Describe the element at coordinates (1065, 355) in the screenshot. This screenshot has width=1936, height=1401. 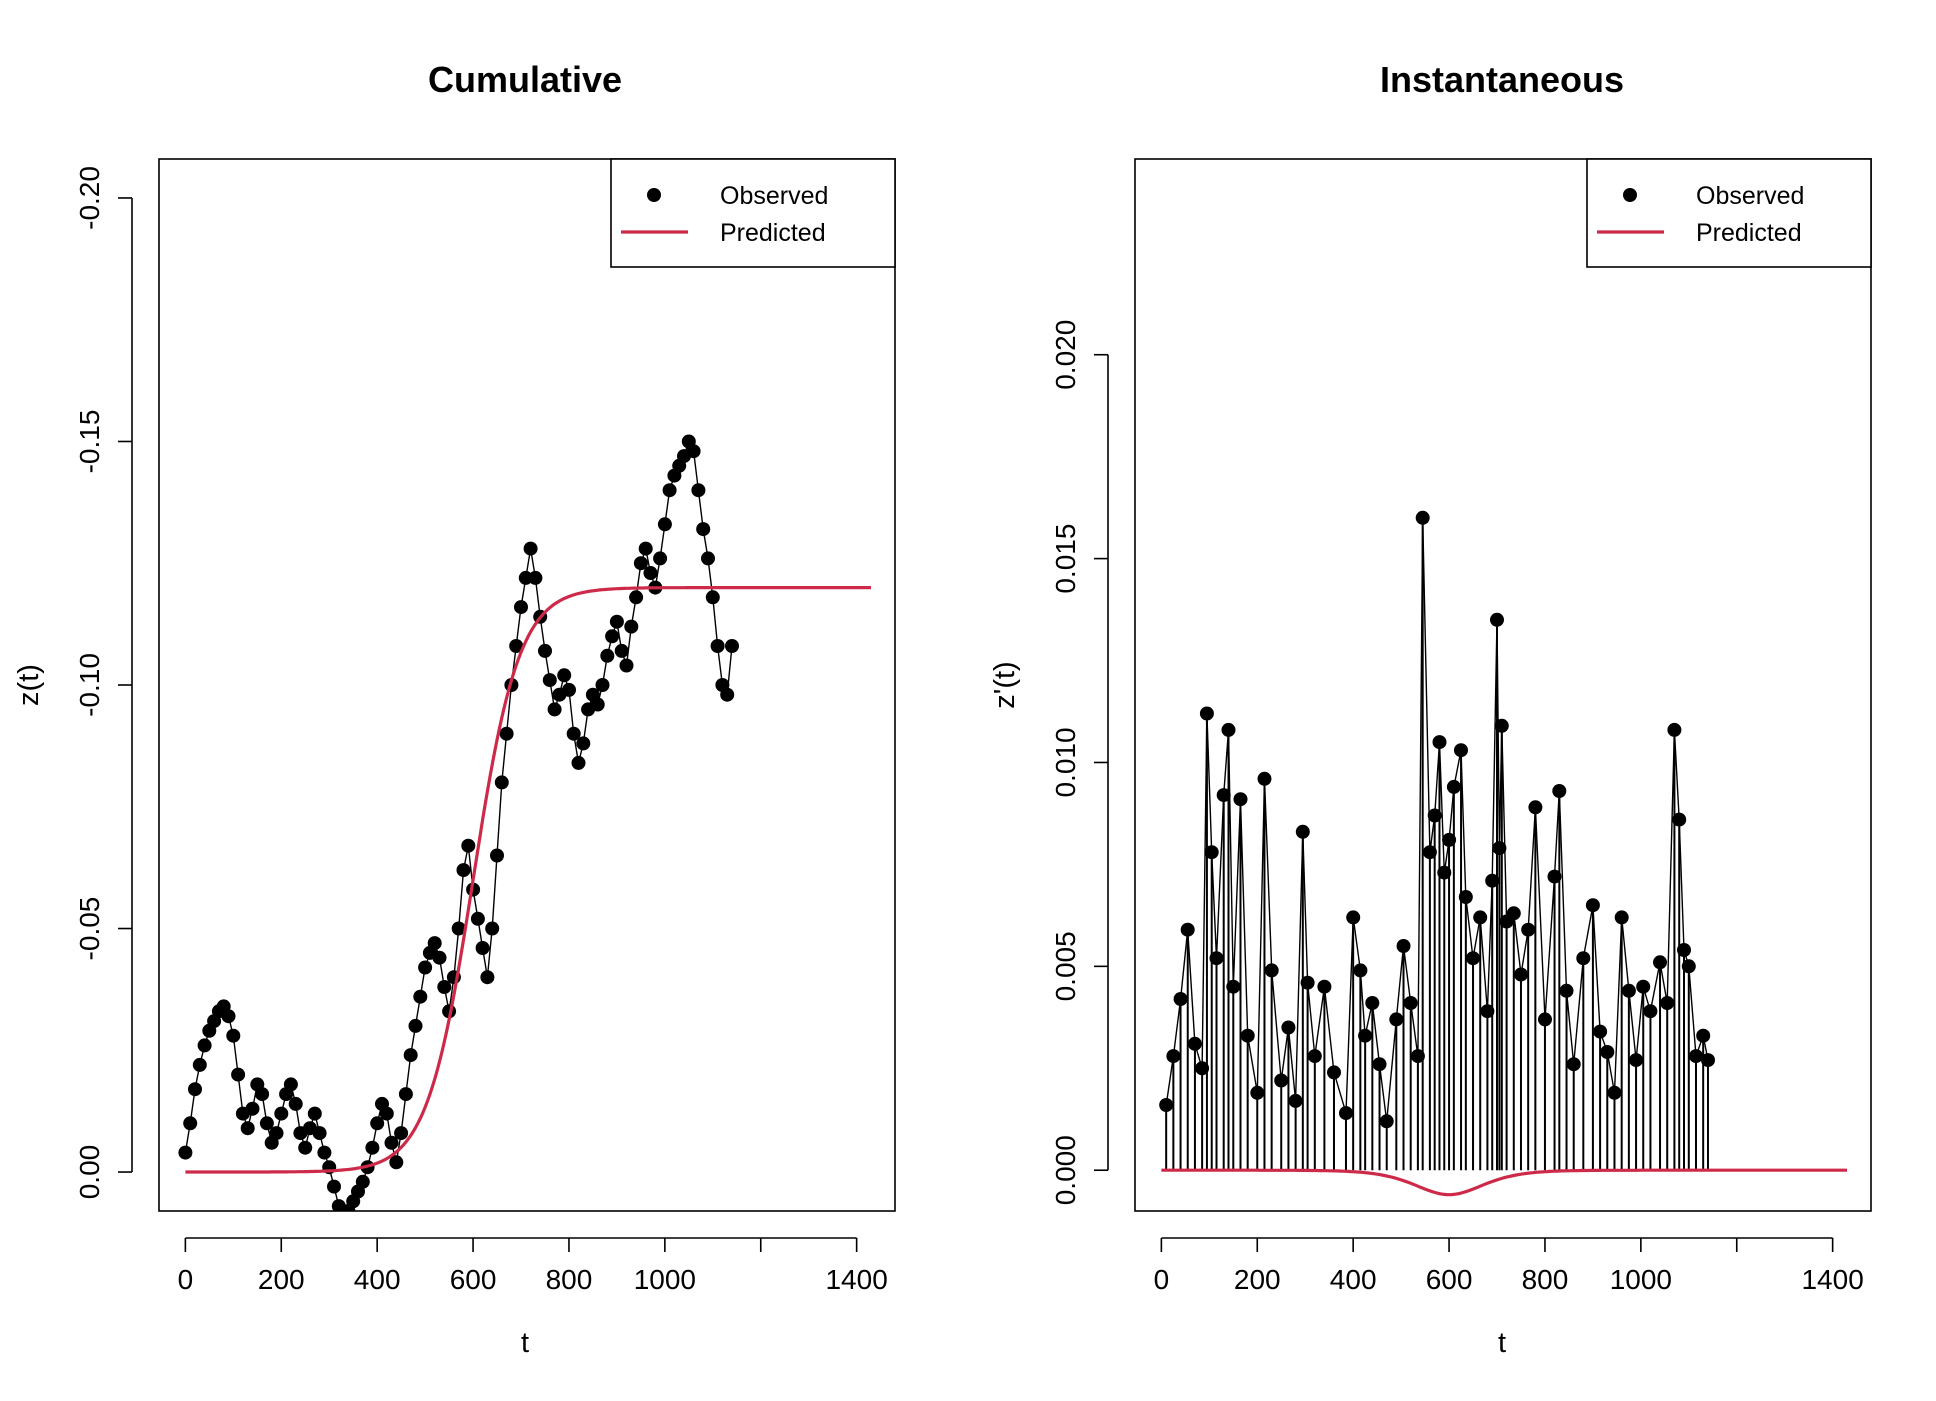
I see `y-tick-label: 0.020` at that location.